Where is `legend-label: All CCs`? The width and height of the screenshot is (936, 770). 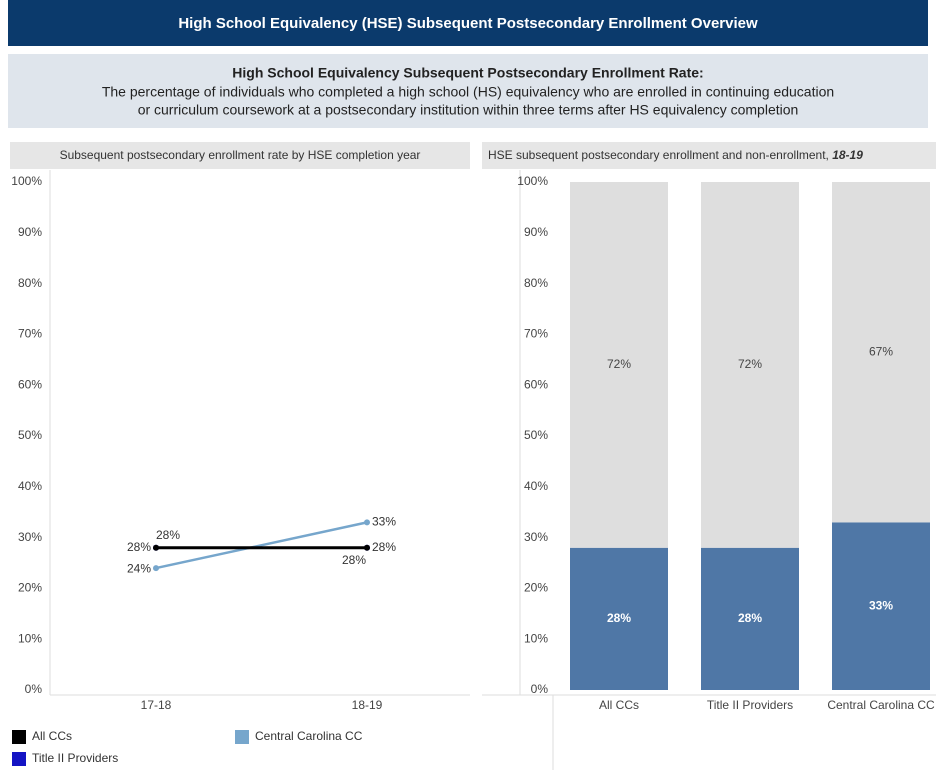 legend-label: All CCs is located at coordinates (52, 736).